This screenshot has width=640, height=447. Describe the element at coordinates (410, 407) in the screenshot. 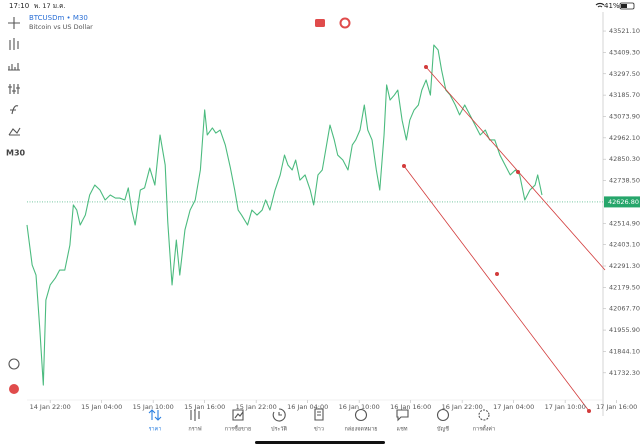

I see `x-tick-label: 16 Jan 16:00` at that location.